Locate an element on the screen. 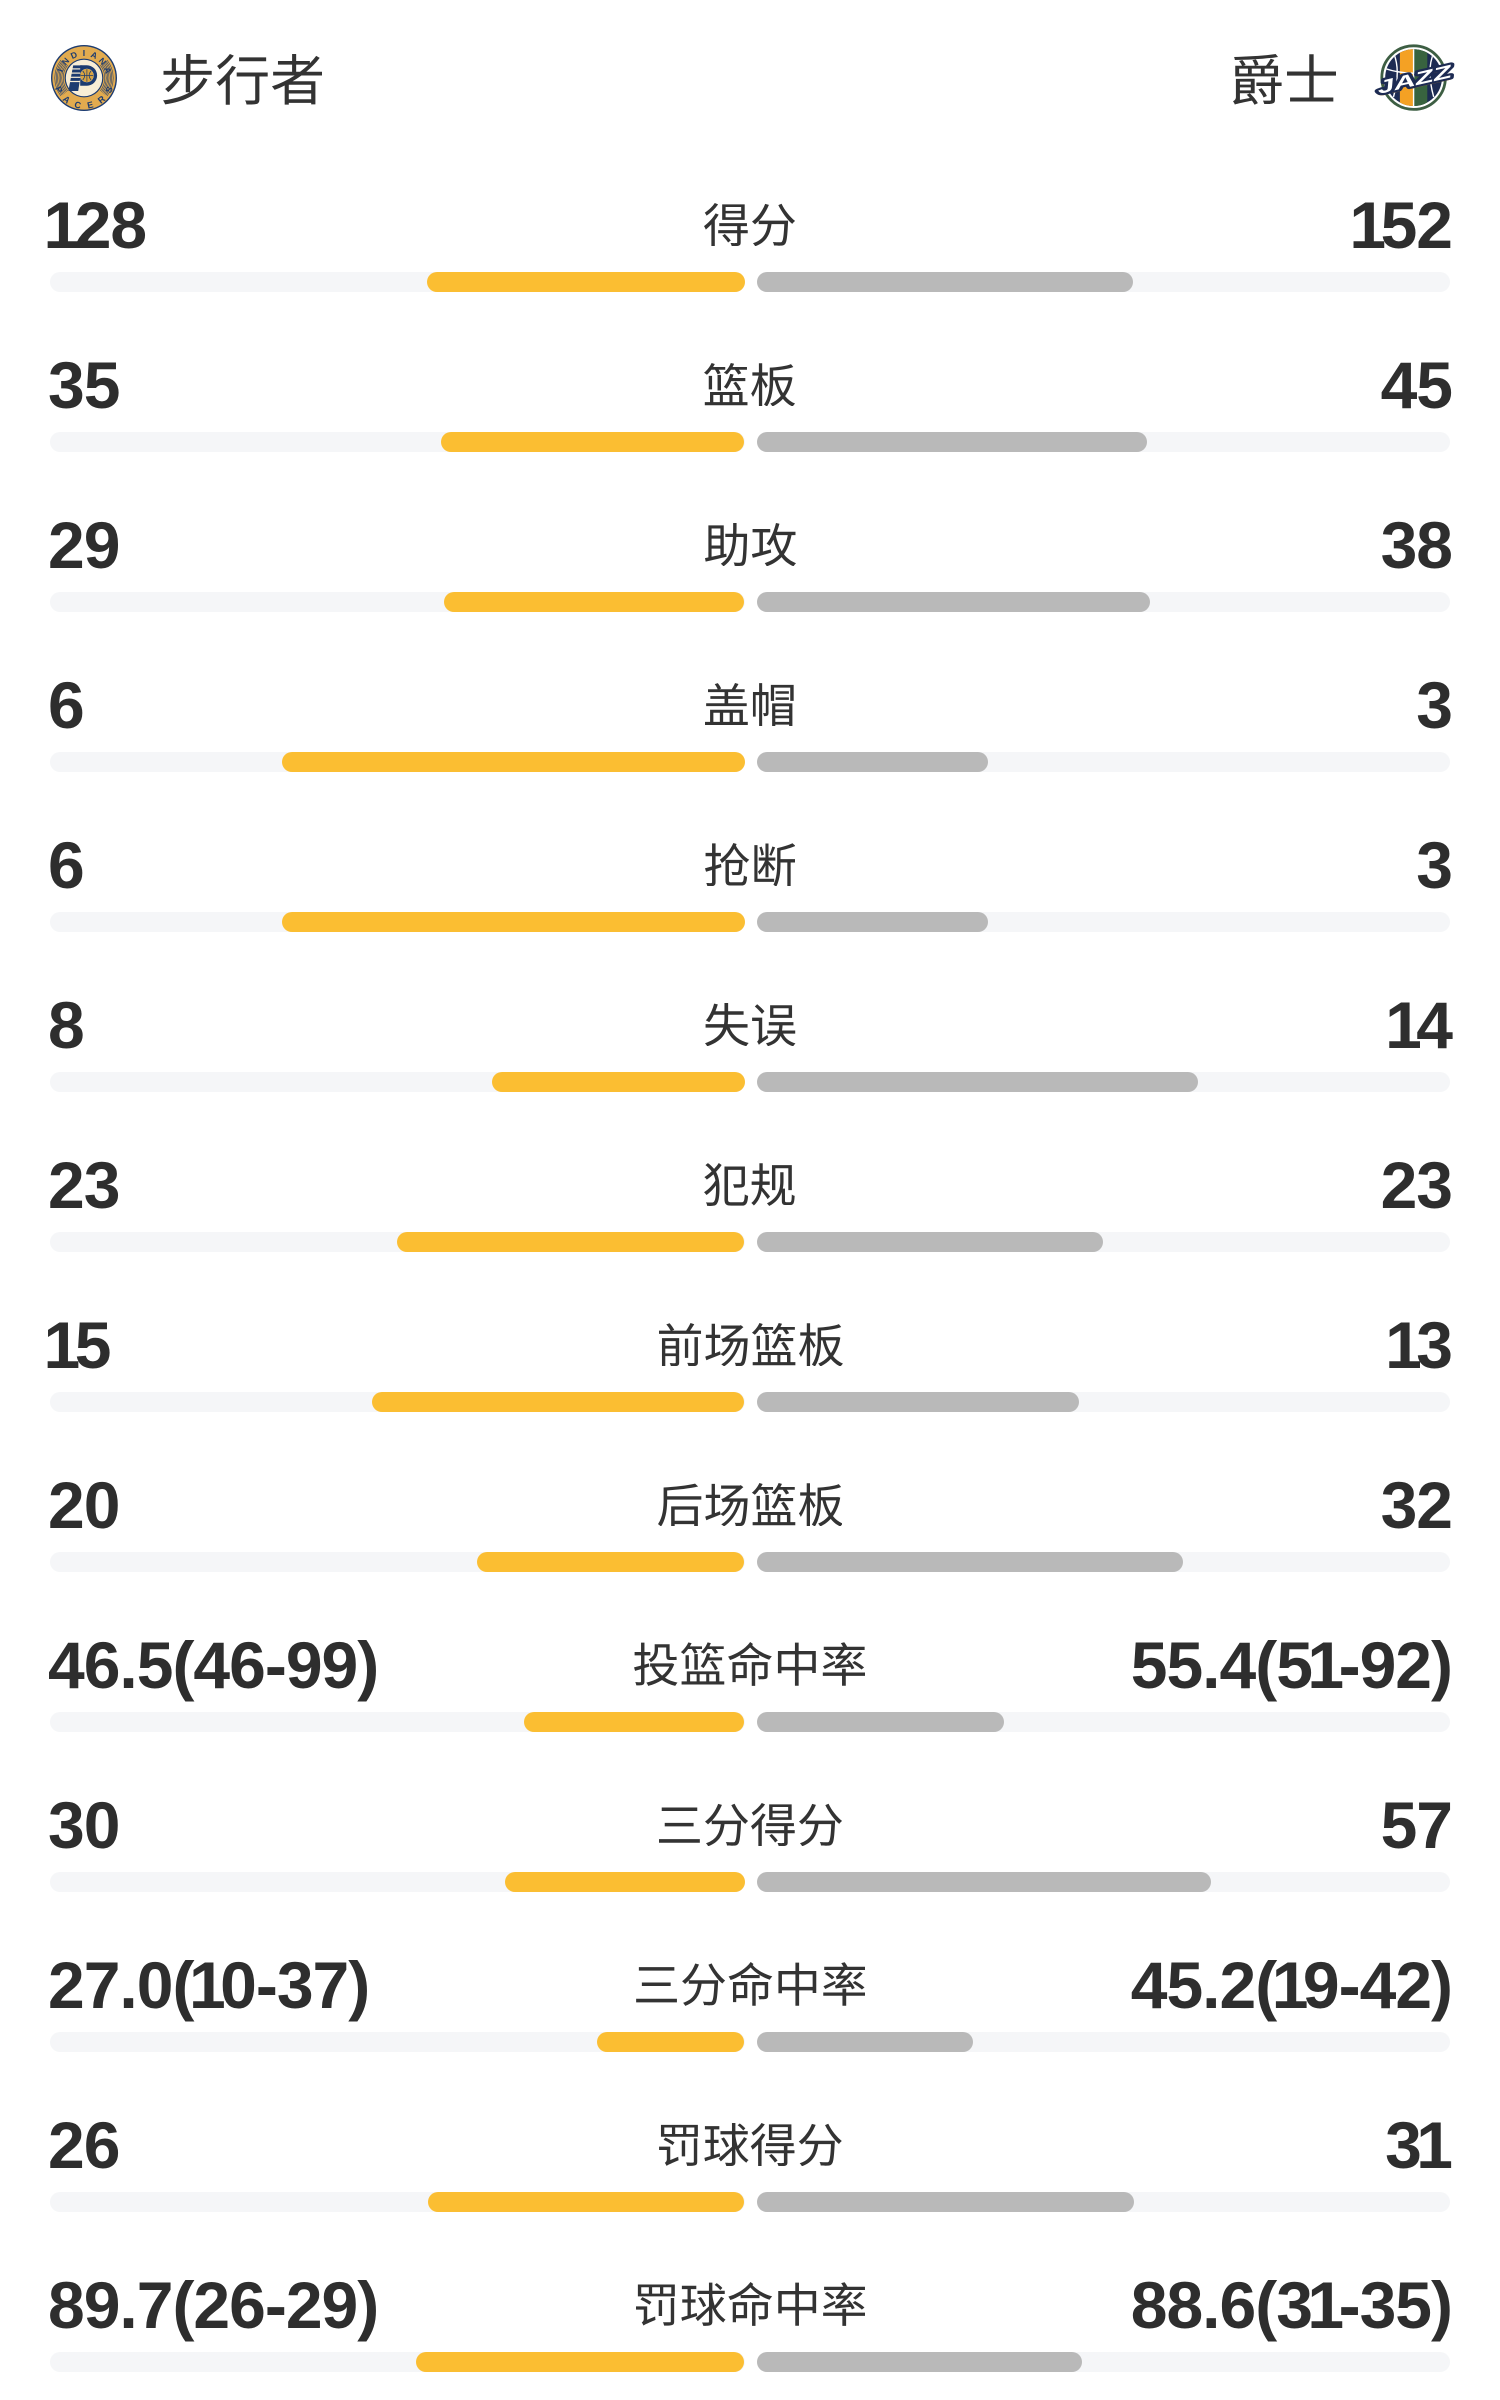  svg-text: S is located at coordinates (110, 90).